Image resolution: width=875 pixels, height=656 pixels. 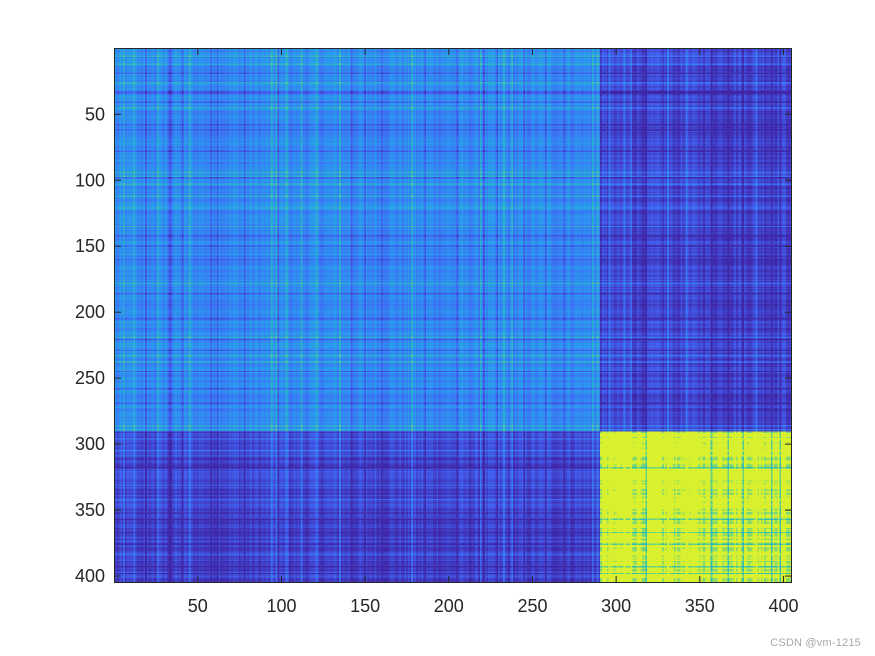 What do you see at coordinates (449, 606) in the screenshot?
I see `x-tick-label: 200` at bounding box center [449, 606].